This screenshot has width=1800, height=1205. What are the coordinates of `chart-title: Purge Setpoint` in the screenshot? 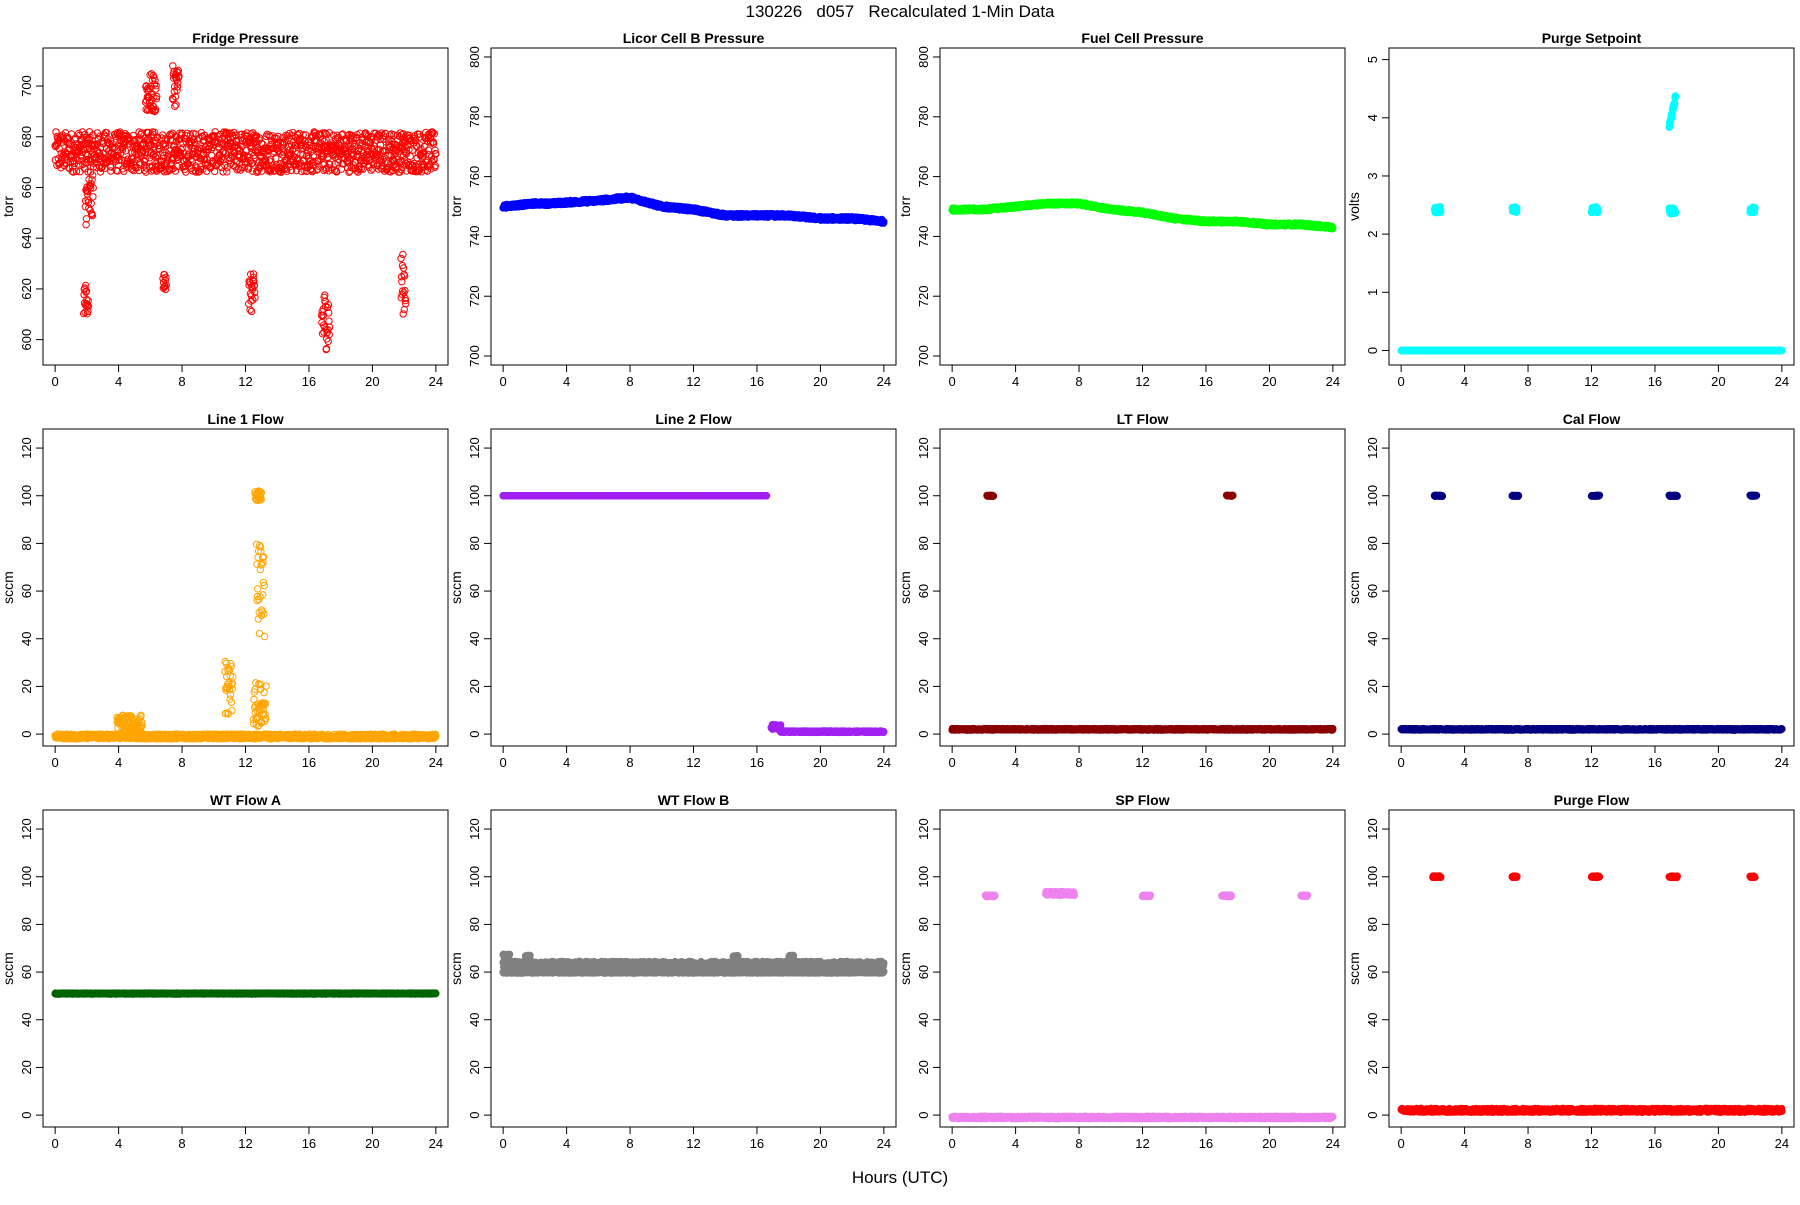 It's located at (1592, 38).